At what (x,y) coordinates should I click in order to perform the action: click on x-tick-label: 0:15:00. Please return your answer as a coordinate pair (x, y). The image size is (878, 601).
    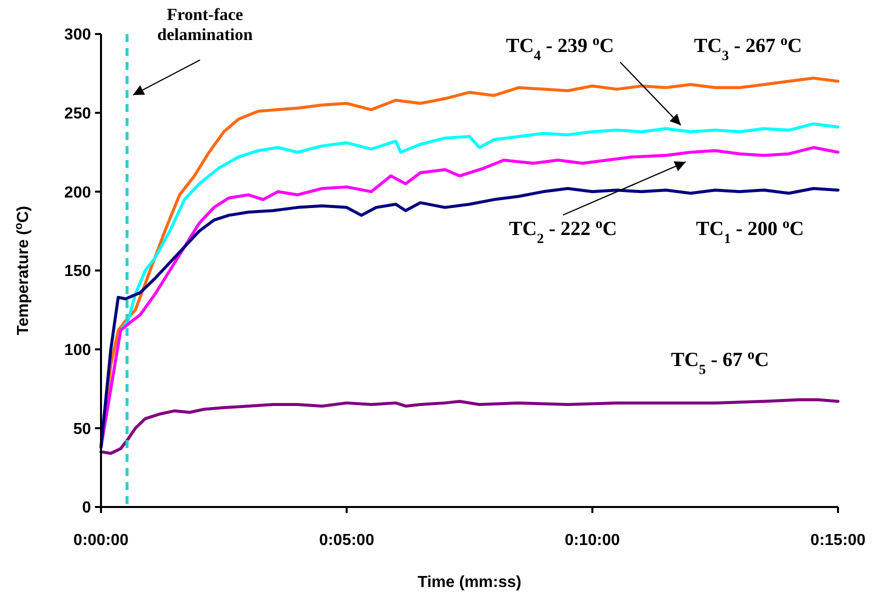
    Looking at the image, I should click on (838, 540).